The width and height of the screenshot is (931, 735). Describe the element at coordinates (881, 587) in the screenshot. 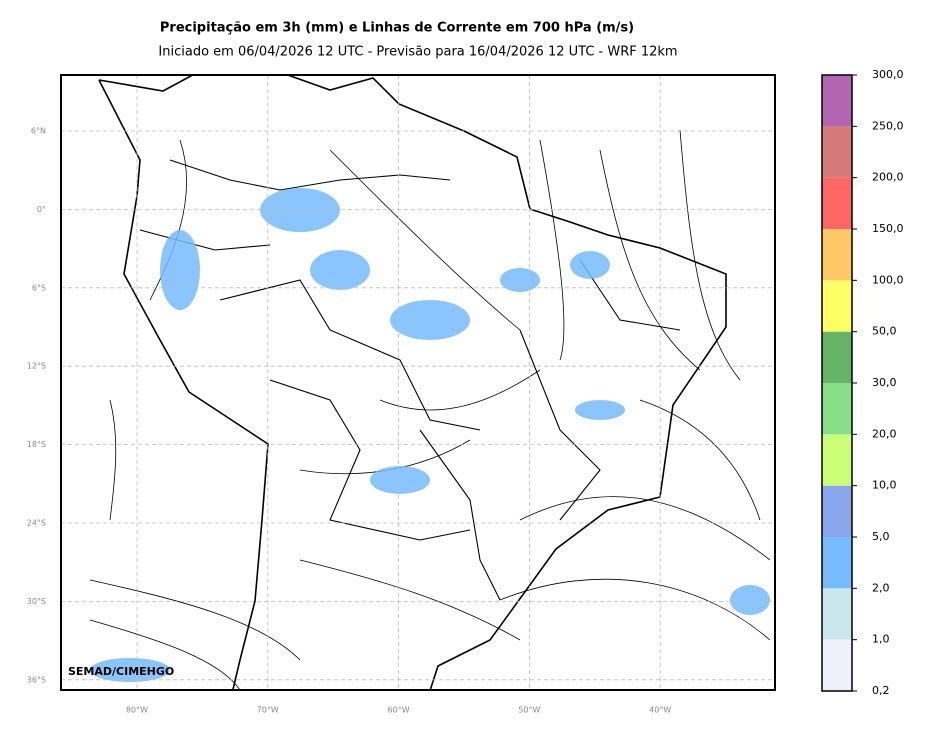

I see `colorbar-label: 2,0` at that location.